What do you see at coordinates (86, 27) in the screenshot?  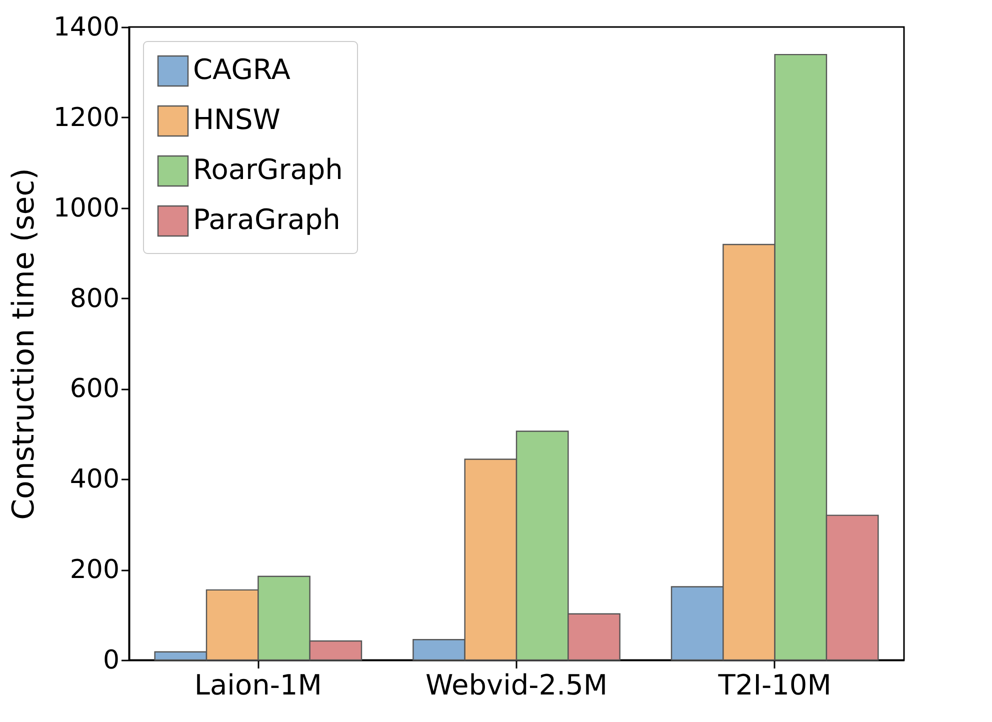 I see `y-tick-label: 1400` at bounding box center [86, 27].